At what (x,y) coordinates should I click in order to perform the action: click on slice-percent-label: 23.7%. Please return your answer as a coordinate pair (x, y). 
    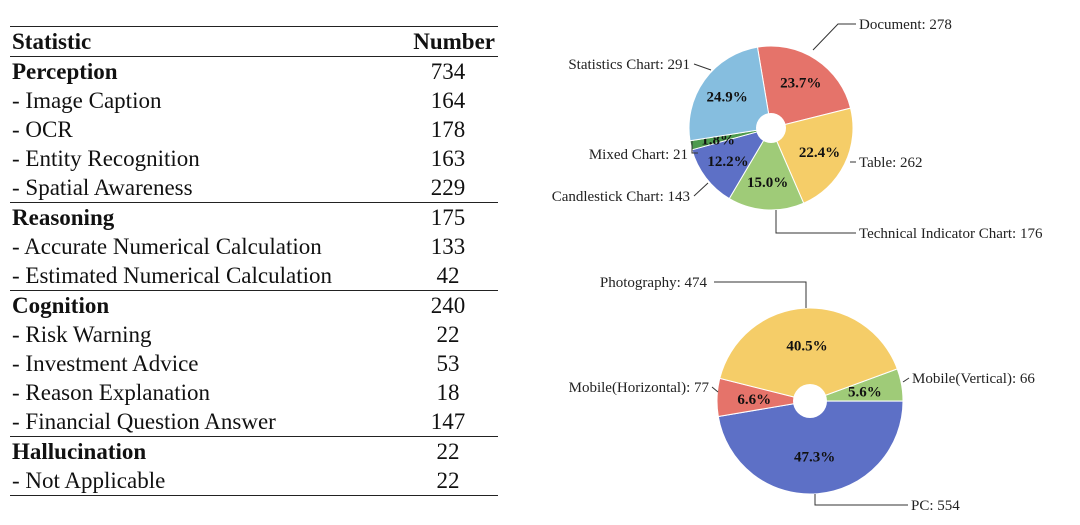
    Looking at the image, I should click on (800, 84).